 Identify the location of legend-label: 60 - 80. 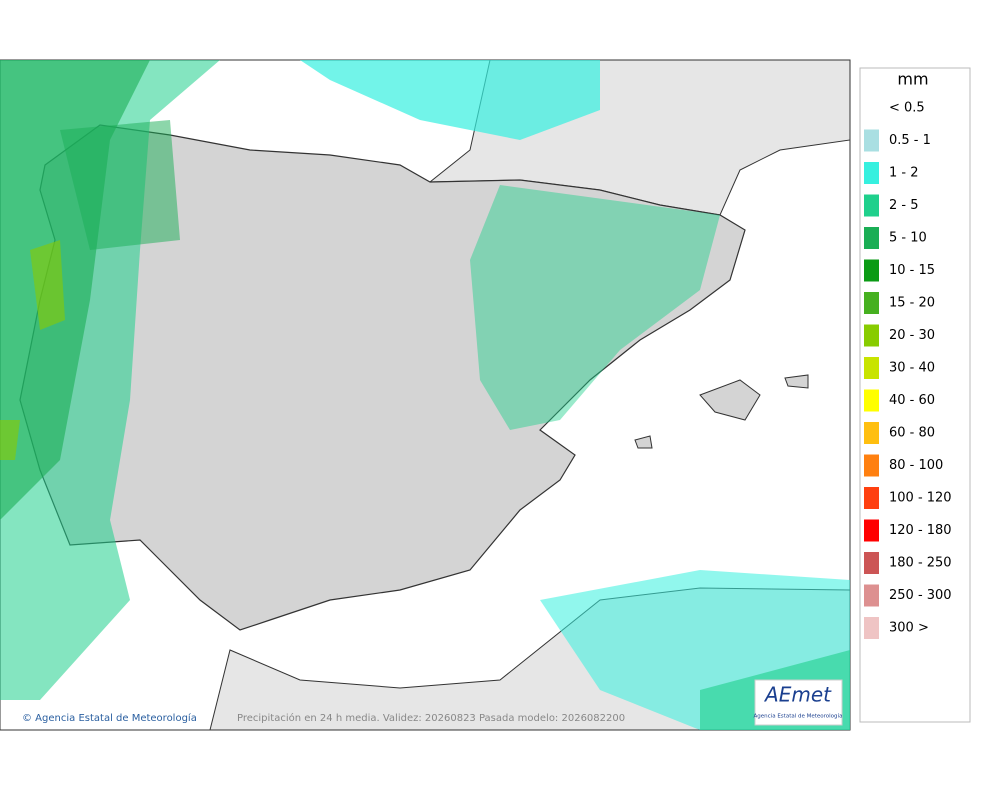
(912, 433).